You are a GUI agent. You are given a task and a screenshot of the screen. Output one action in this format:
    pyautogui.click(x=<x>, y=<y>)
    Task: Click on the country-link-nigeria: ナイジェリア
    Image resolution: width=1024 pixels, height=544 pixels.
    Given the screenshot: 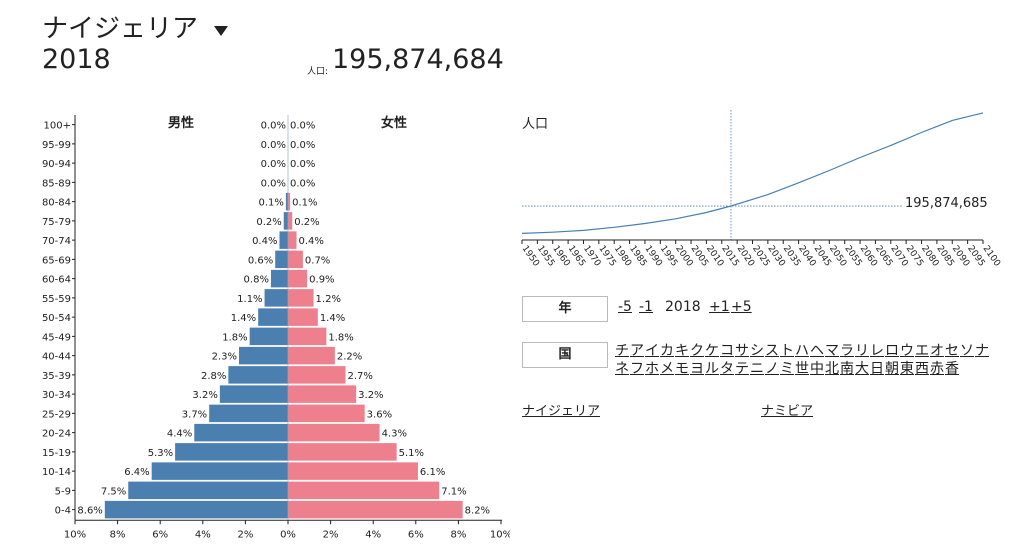 What is the action you would take?
    pyautogui.click(x=561, y=411)
    